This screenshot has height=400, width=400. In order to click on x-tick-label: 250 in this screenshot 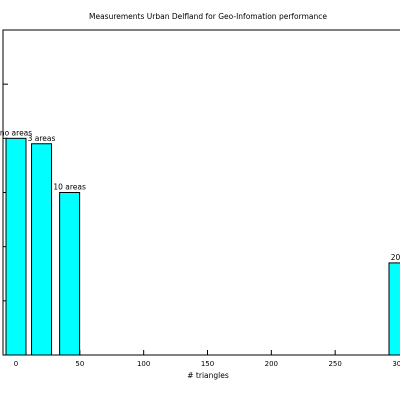, I will do `click(334, 364)`.